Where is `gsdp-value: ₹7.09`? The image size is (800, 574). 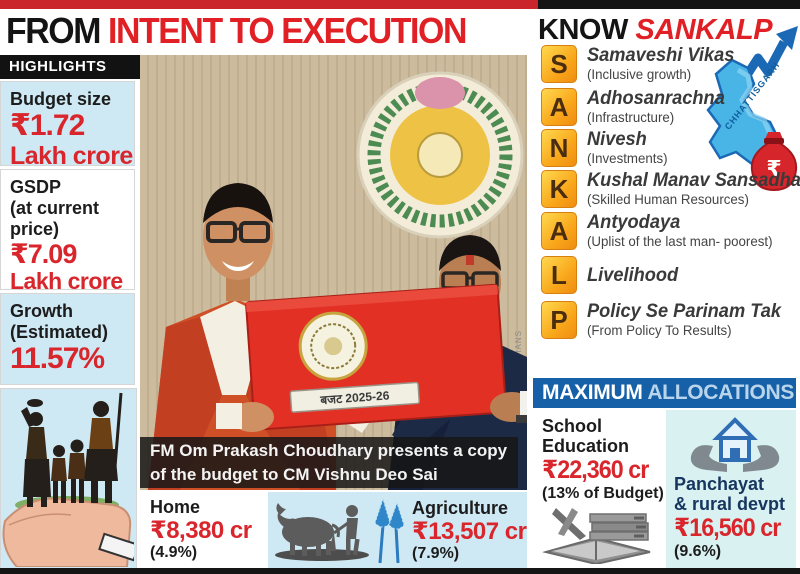 gsdp-value: ₹7.09 is located at coordinates (43, 254).